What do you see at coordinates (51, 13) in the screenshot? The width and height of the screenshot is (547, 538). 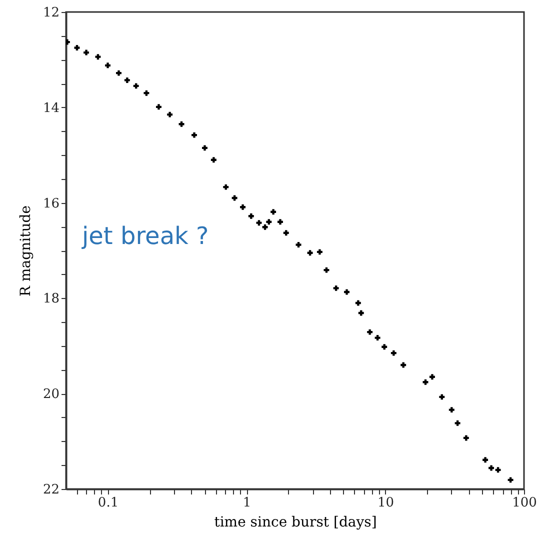 I see `y-tick-label: 12` at bounding box center [51, 13].